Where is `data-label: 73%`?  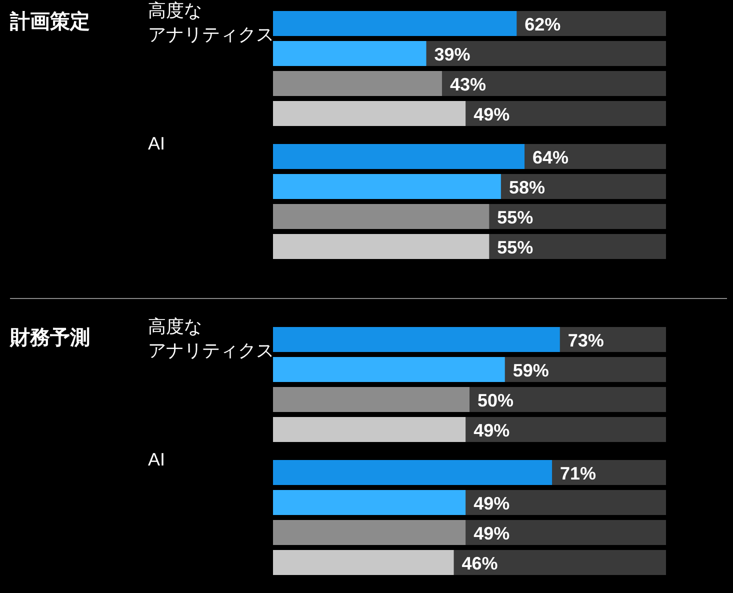
data-label: 73% is located at coordinates (586, 340).